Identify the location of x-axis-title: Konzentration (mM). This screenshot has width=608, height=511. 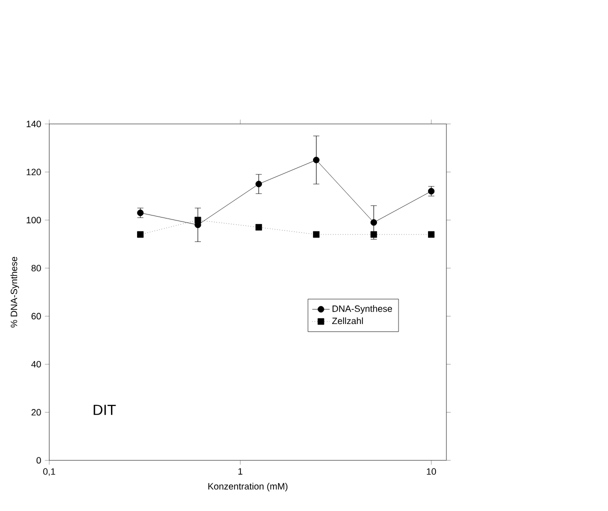
(248, 487).